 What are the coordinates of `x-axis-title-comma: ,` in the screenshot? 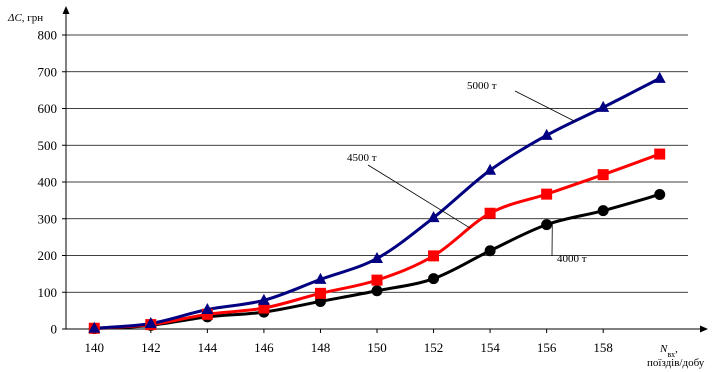 It's located at (676, 349).